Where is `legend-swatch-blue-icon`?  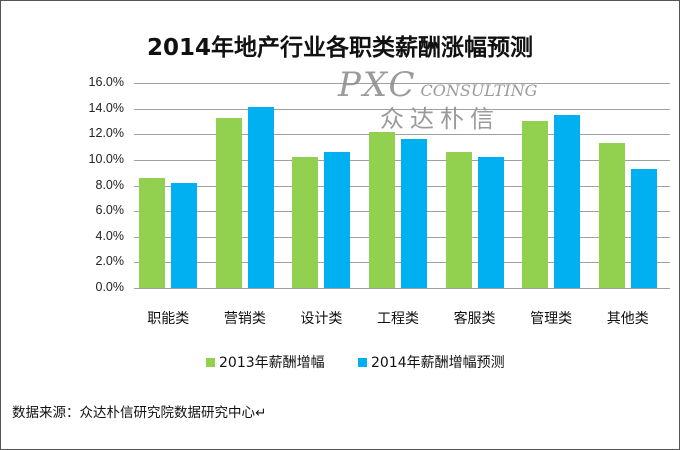 legend-swatch-blue-icon is located at coordinates (362, 362).